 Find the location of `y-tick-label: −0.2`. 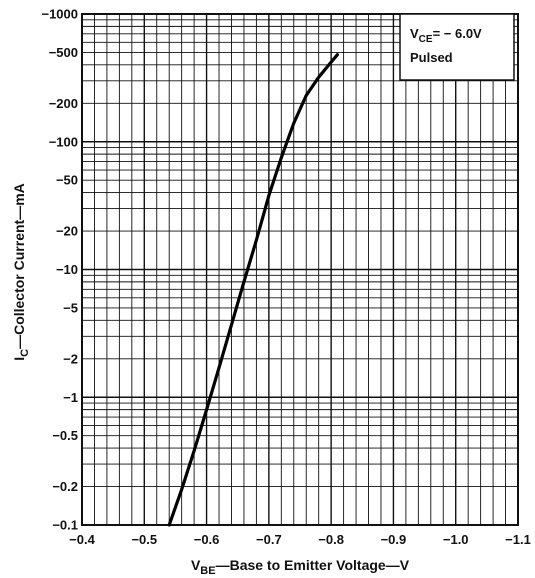

y-tick-label: −0.2 is located at coordinates (65, 486).